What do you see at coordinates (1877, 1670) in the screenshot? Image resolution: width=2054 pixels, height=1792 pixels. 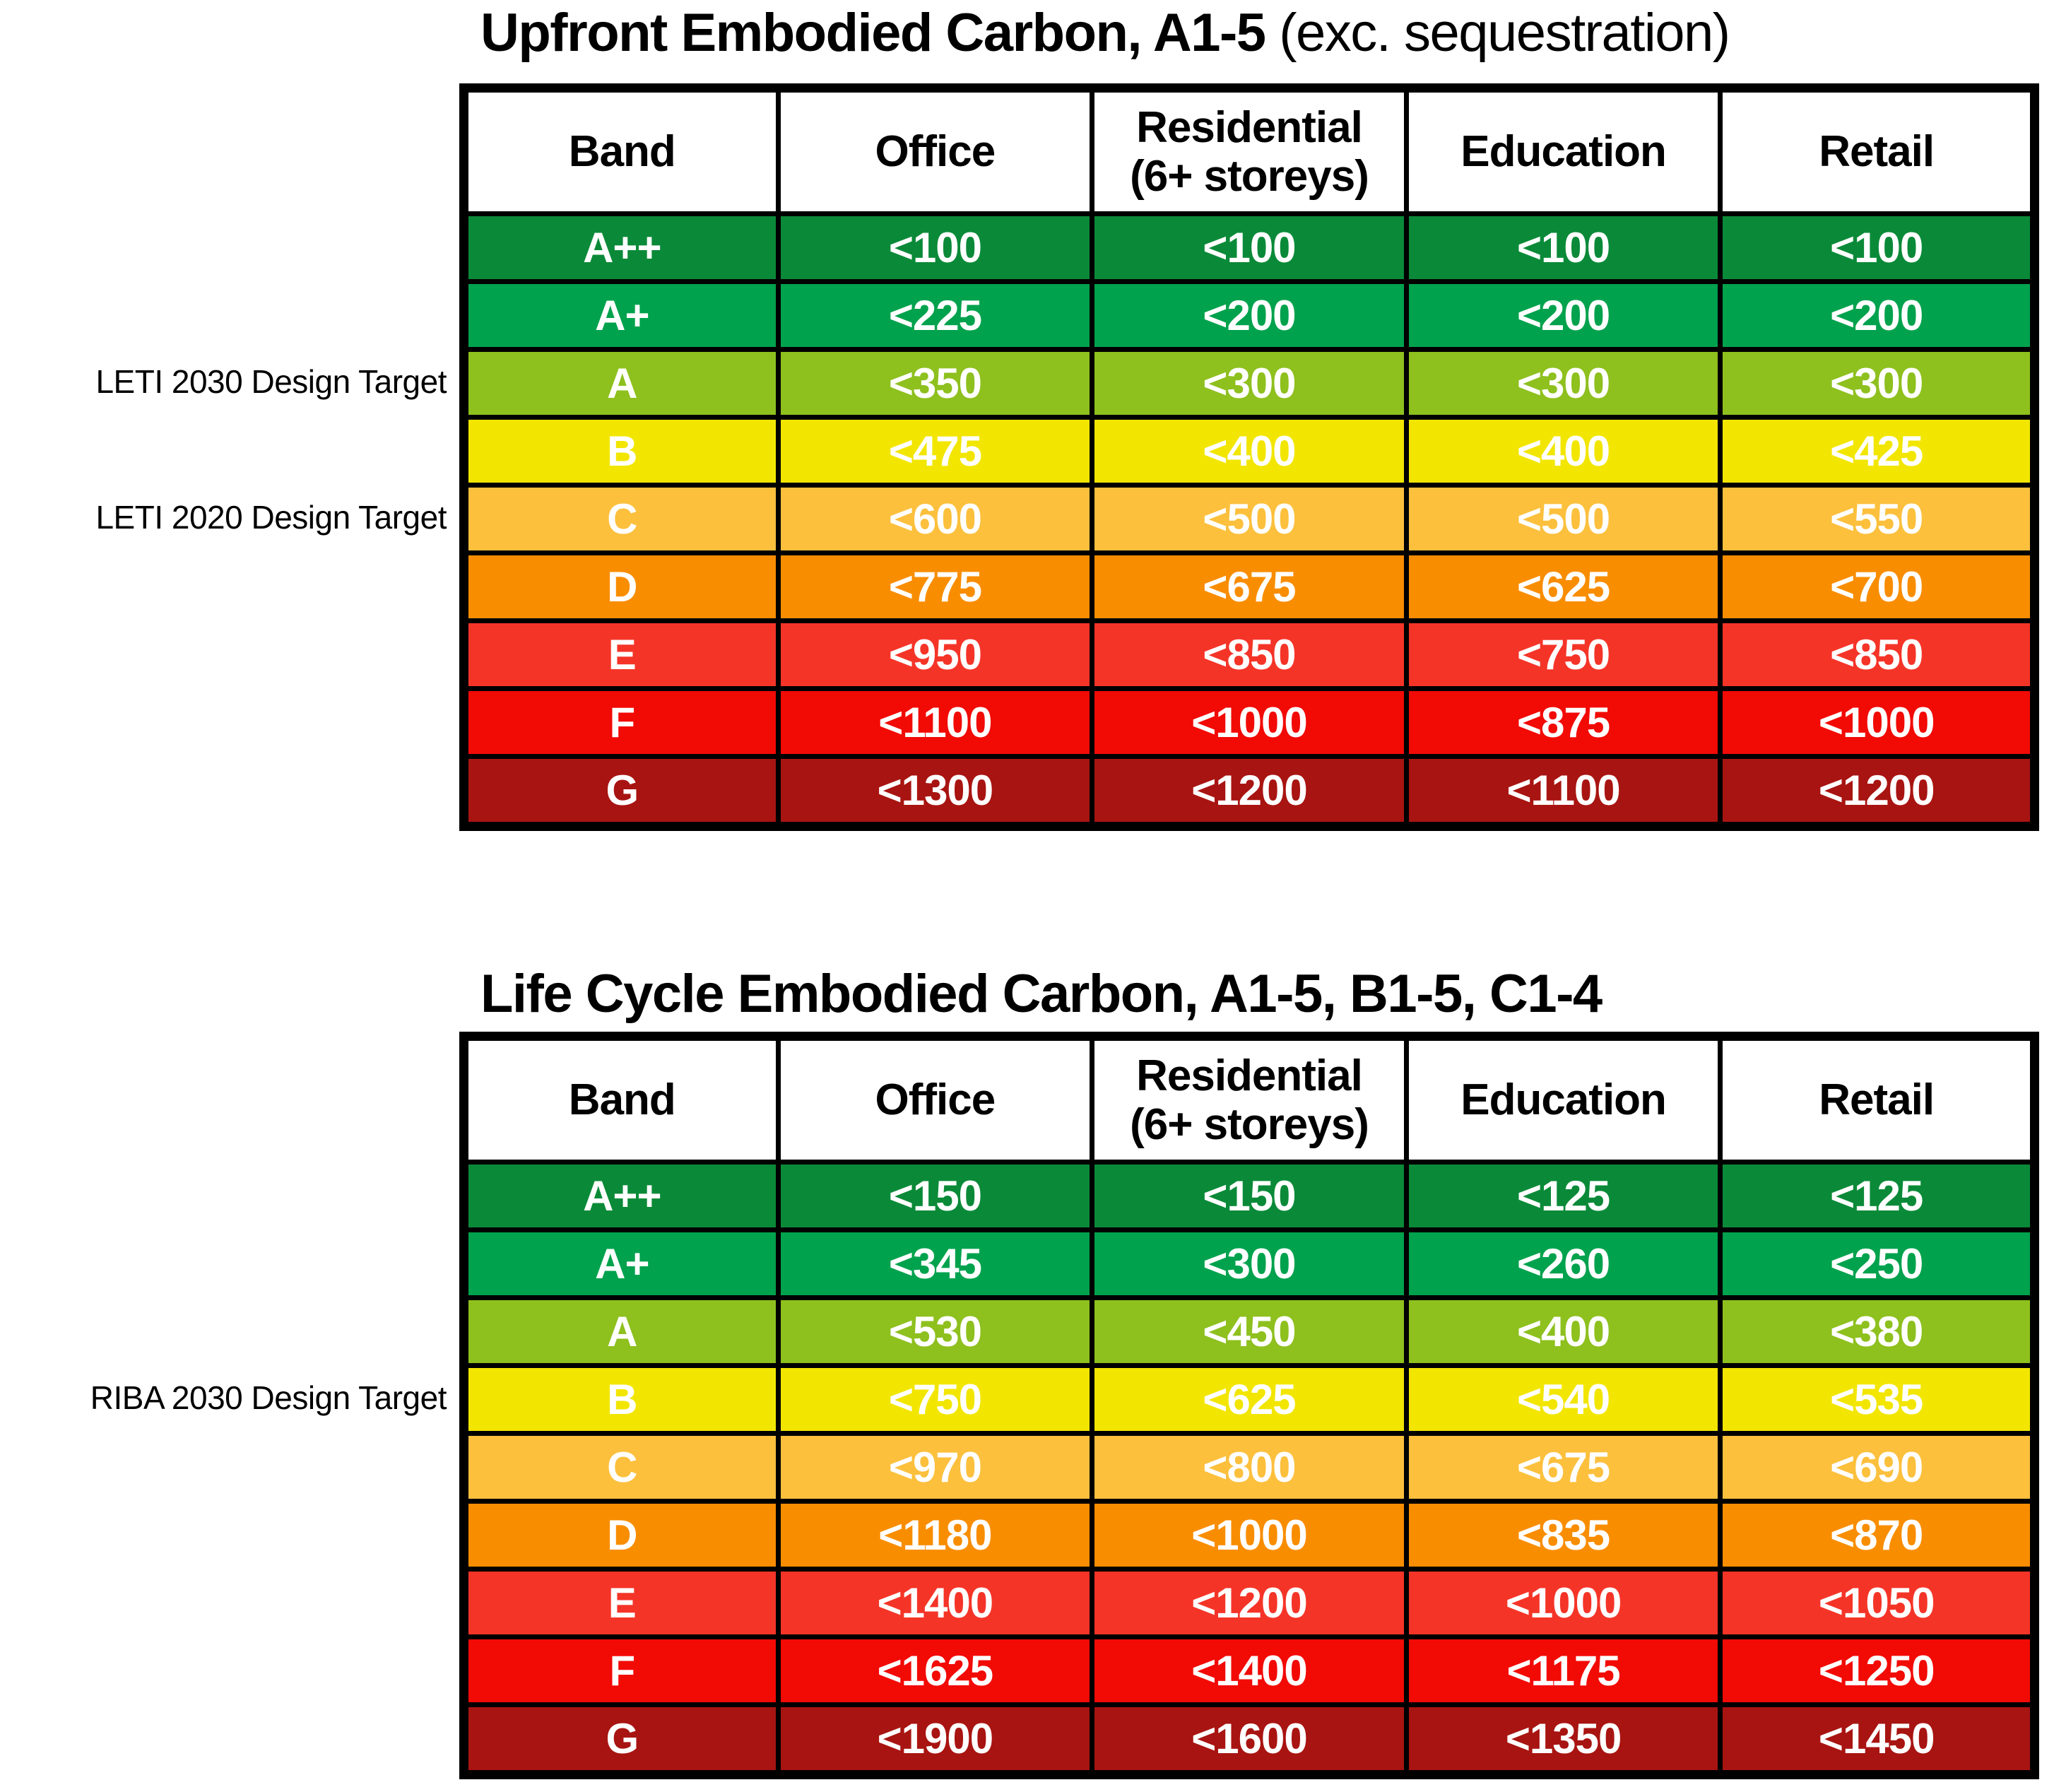 I see `value-cell: <1250` at bounding box center [1877, 1670].